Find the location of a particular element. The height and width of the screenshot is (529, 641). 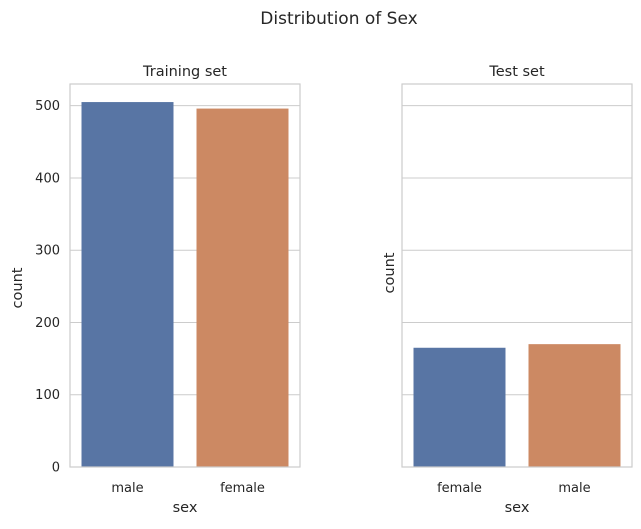

training-set-x-tick-label: male is located at coordinates (127, 488).